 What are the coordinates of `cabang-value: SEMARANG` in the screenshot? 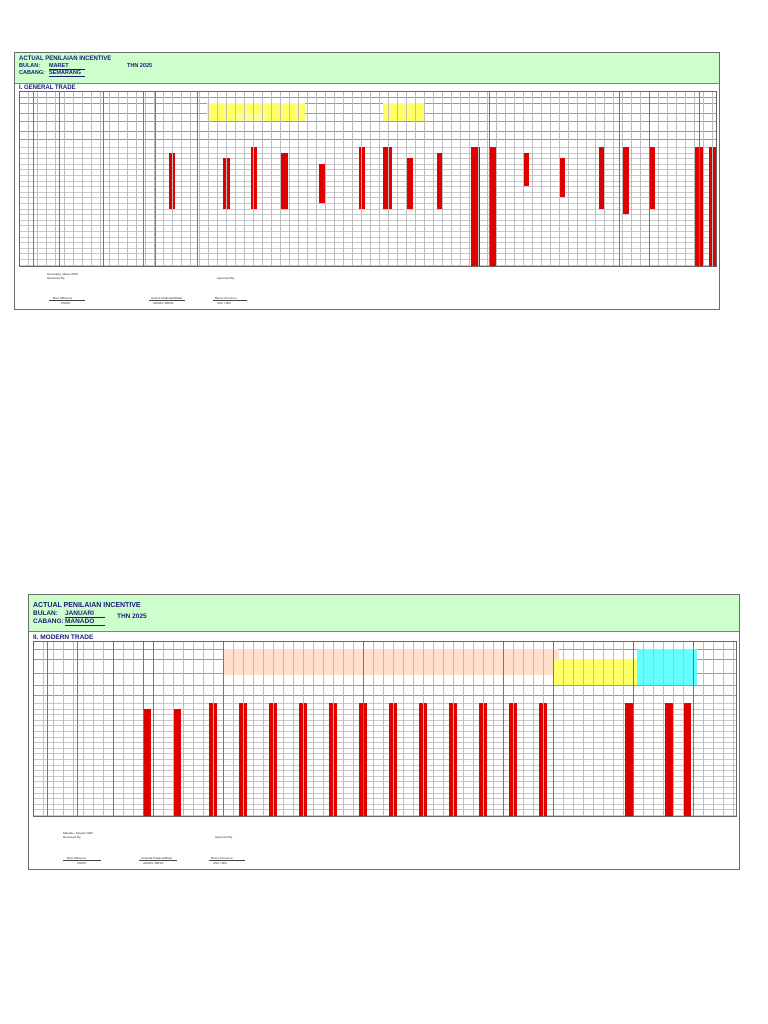 It's located at (67, 73).